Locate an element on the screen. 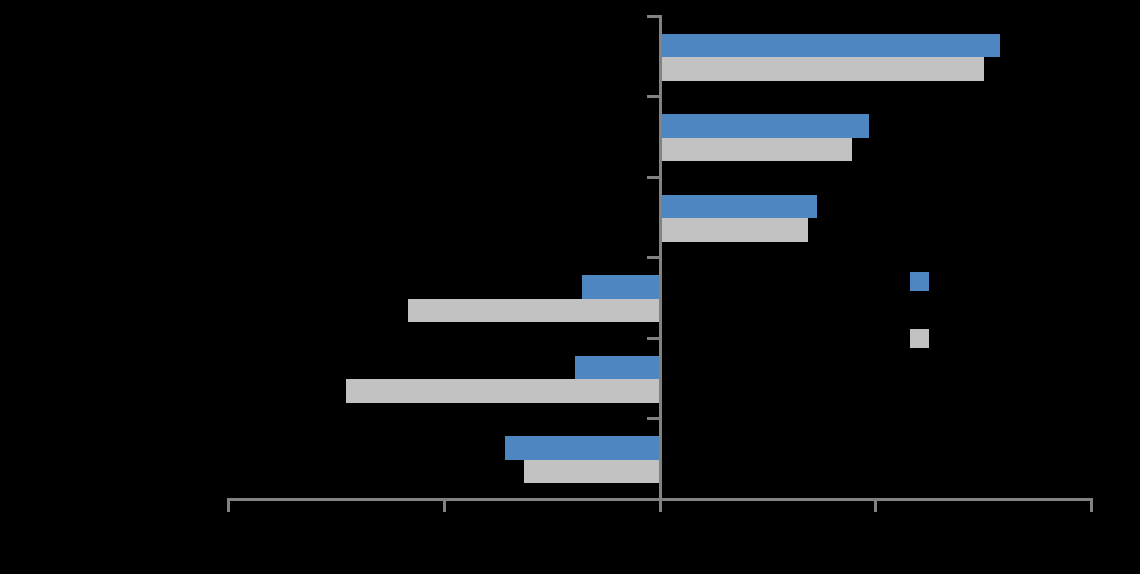 This screenshot has width=1140, height=574. bar-series-1-blue-cat3 is located at coordinates (738, 206).